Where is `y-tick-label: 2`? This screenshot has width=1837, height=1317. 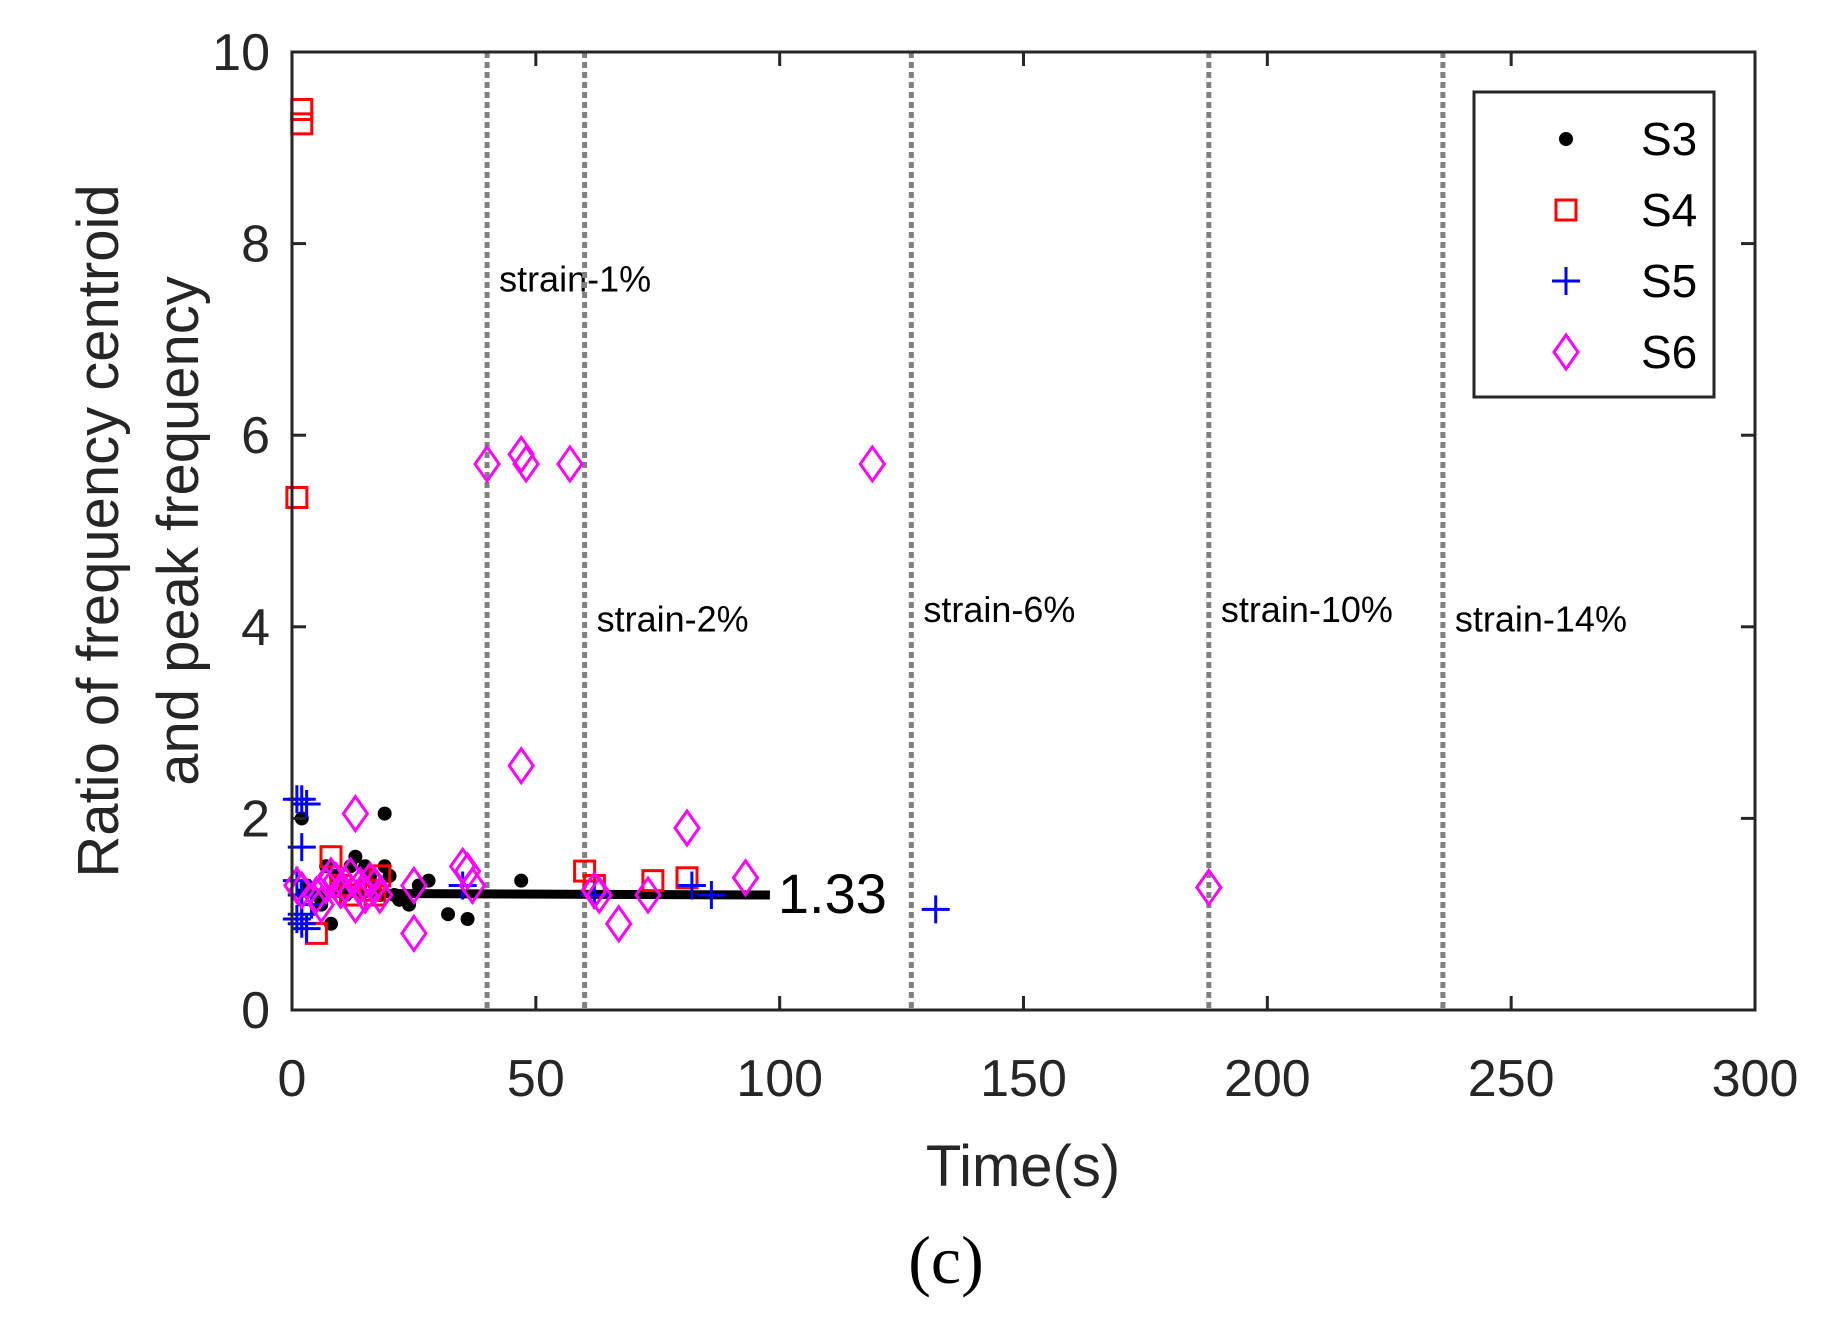
y-tick-label: 2 is located at coordinates (255, 819).